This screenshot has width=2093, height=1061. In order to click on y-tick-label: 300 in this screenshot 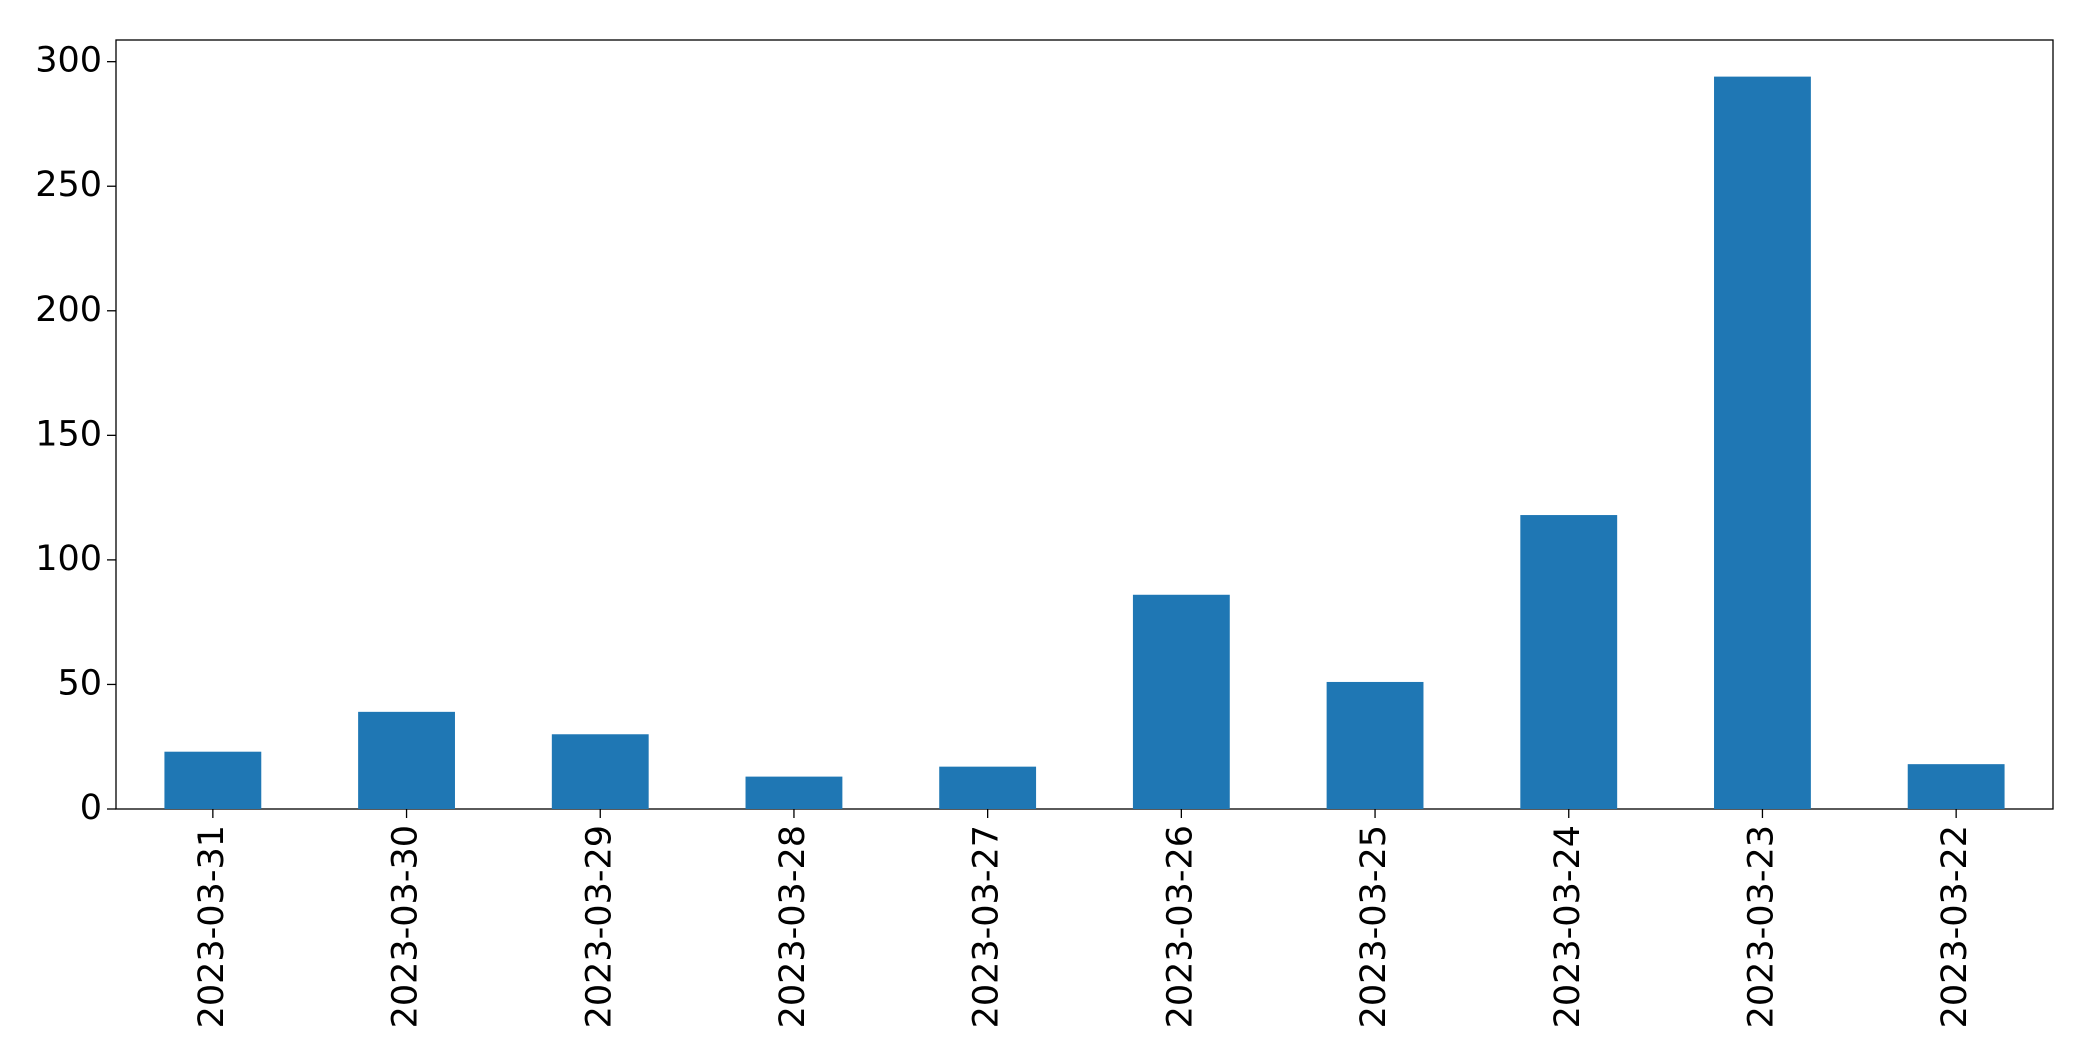, I will do `click(68, 61)`.